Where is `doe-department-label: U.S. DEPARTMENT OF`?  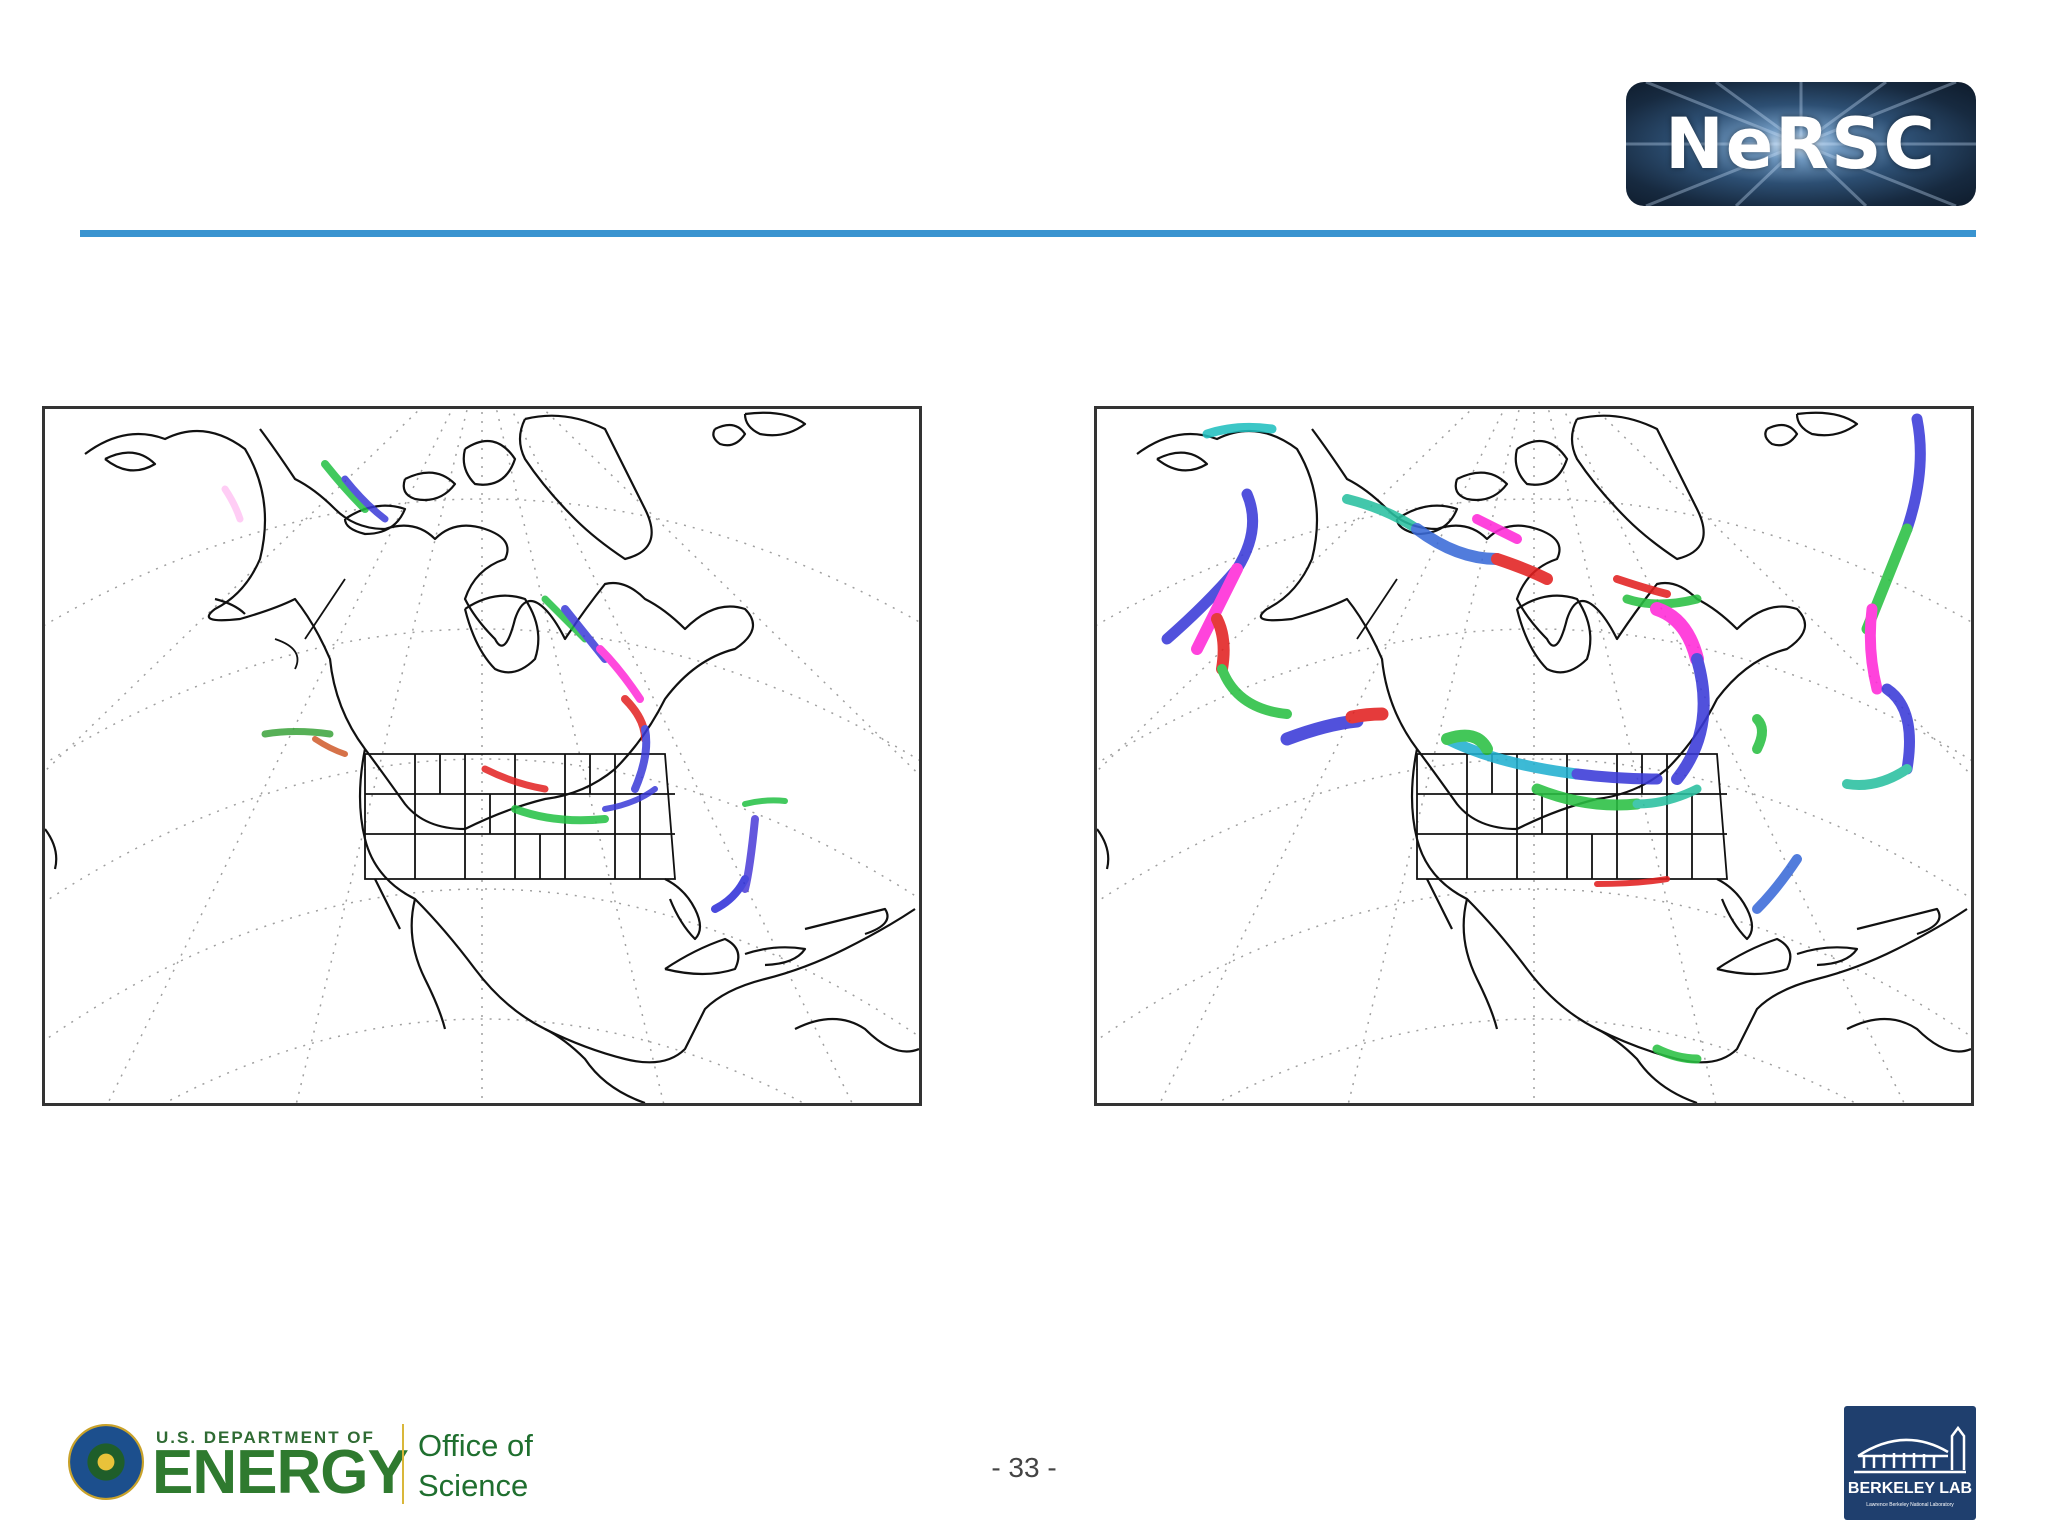
doe-department-label: U.S. DEPARTMENT OF is located at coordinates (265, 1437).